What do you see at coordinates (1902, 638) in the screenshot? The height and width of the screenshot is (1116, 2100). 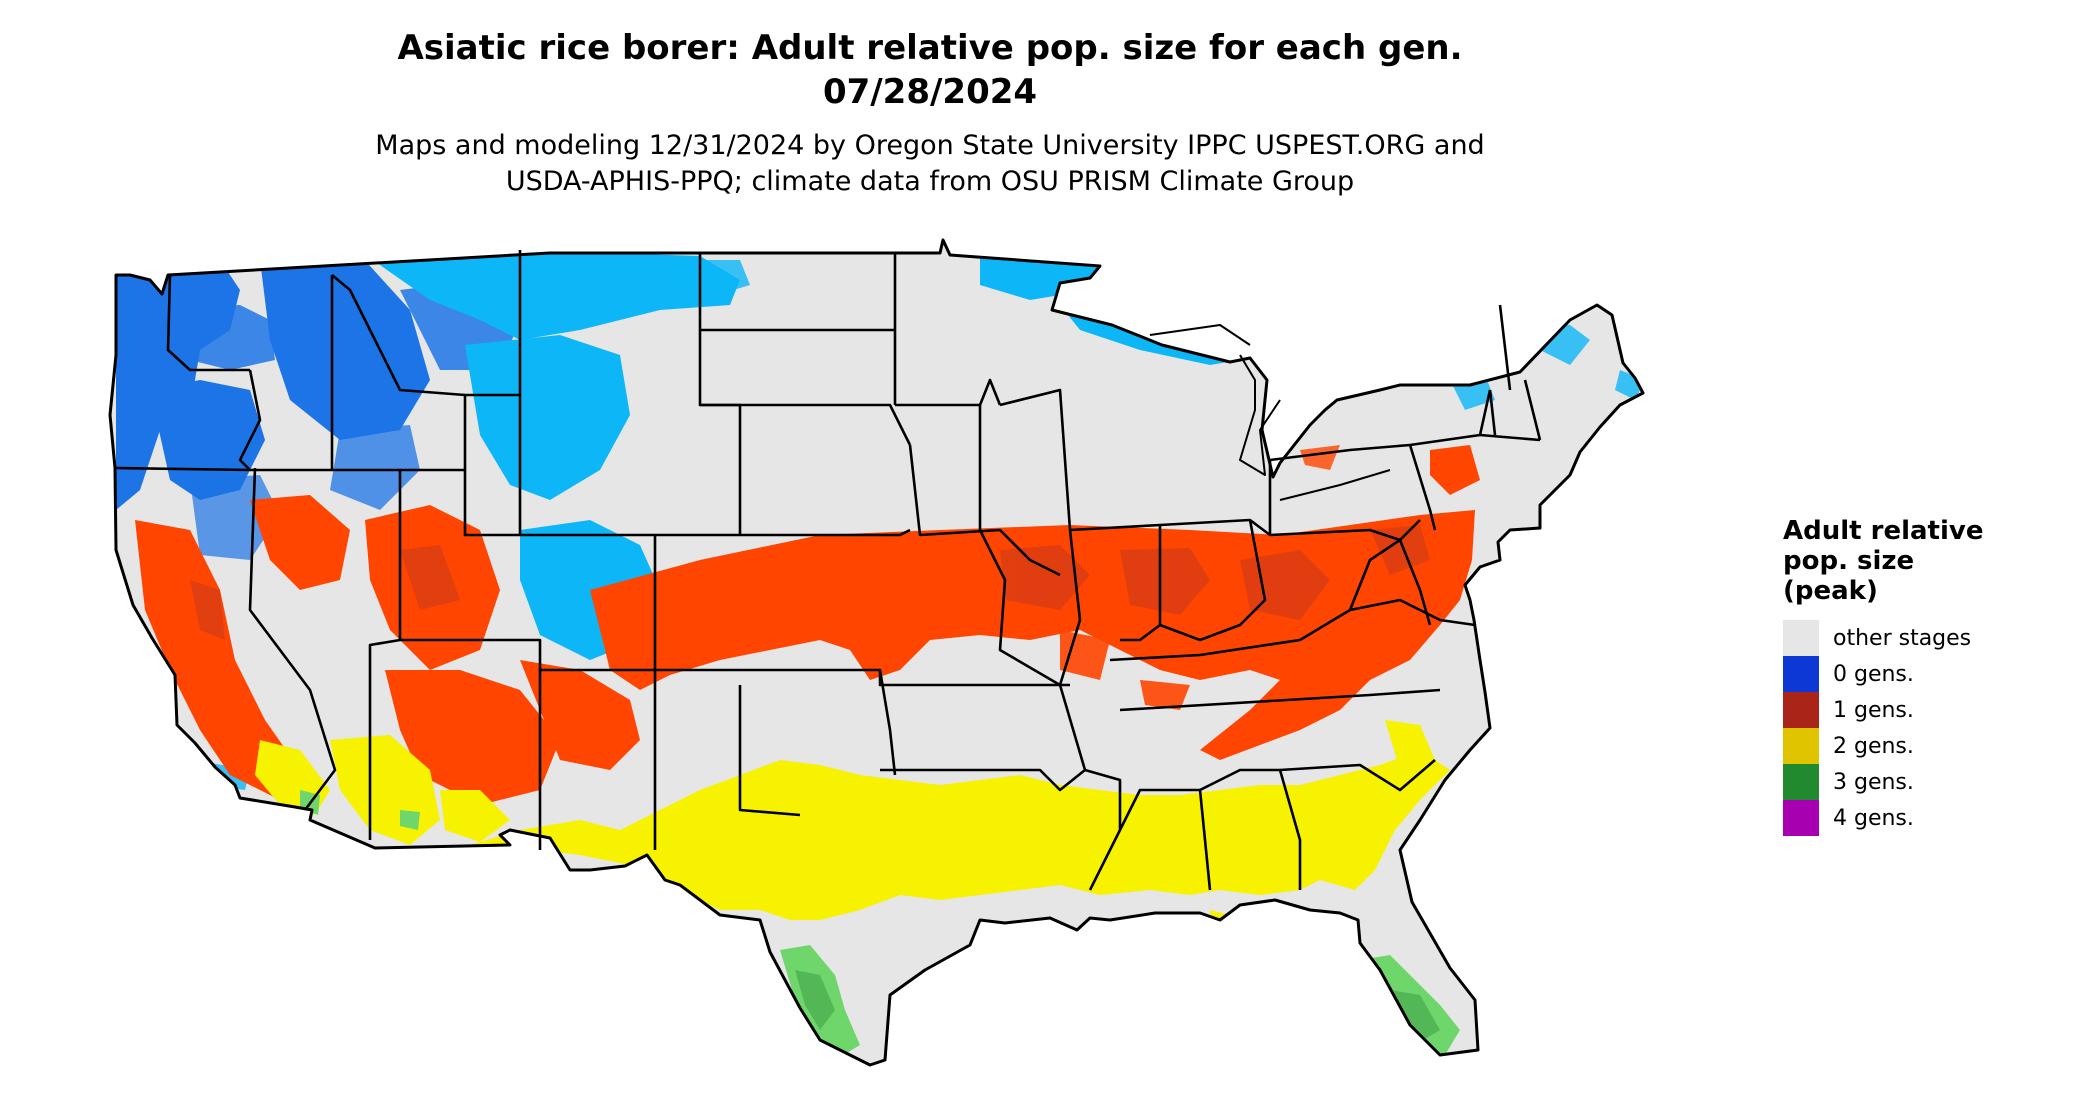 I see `legend-label-other-stages: other stages` at bounding box center [1902, 638].